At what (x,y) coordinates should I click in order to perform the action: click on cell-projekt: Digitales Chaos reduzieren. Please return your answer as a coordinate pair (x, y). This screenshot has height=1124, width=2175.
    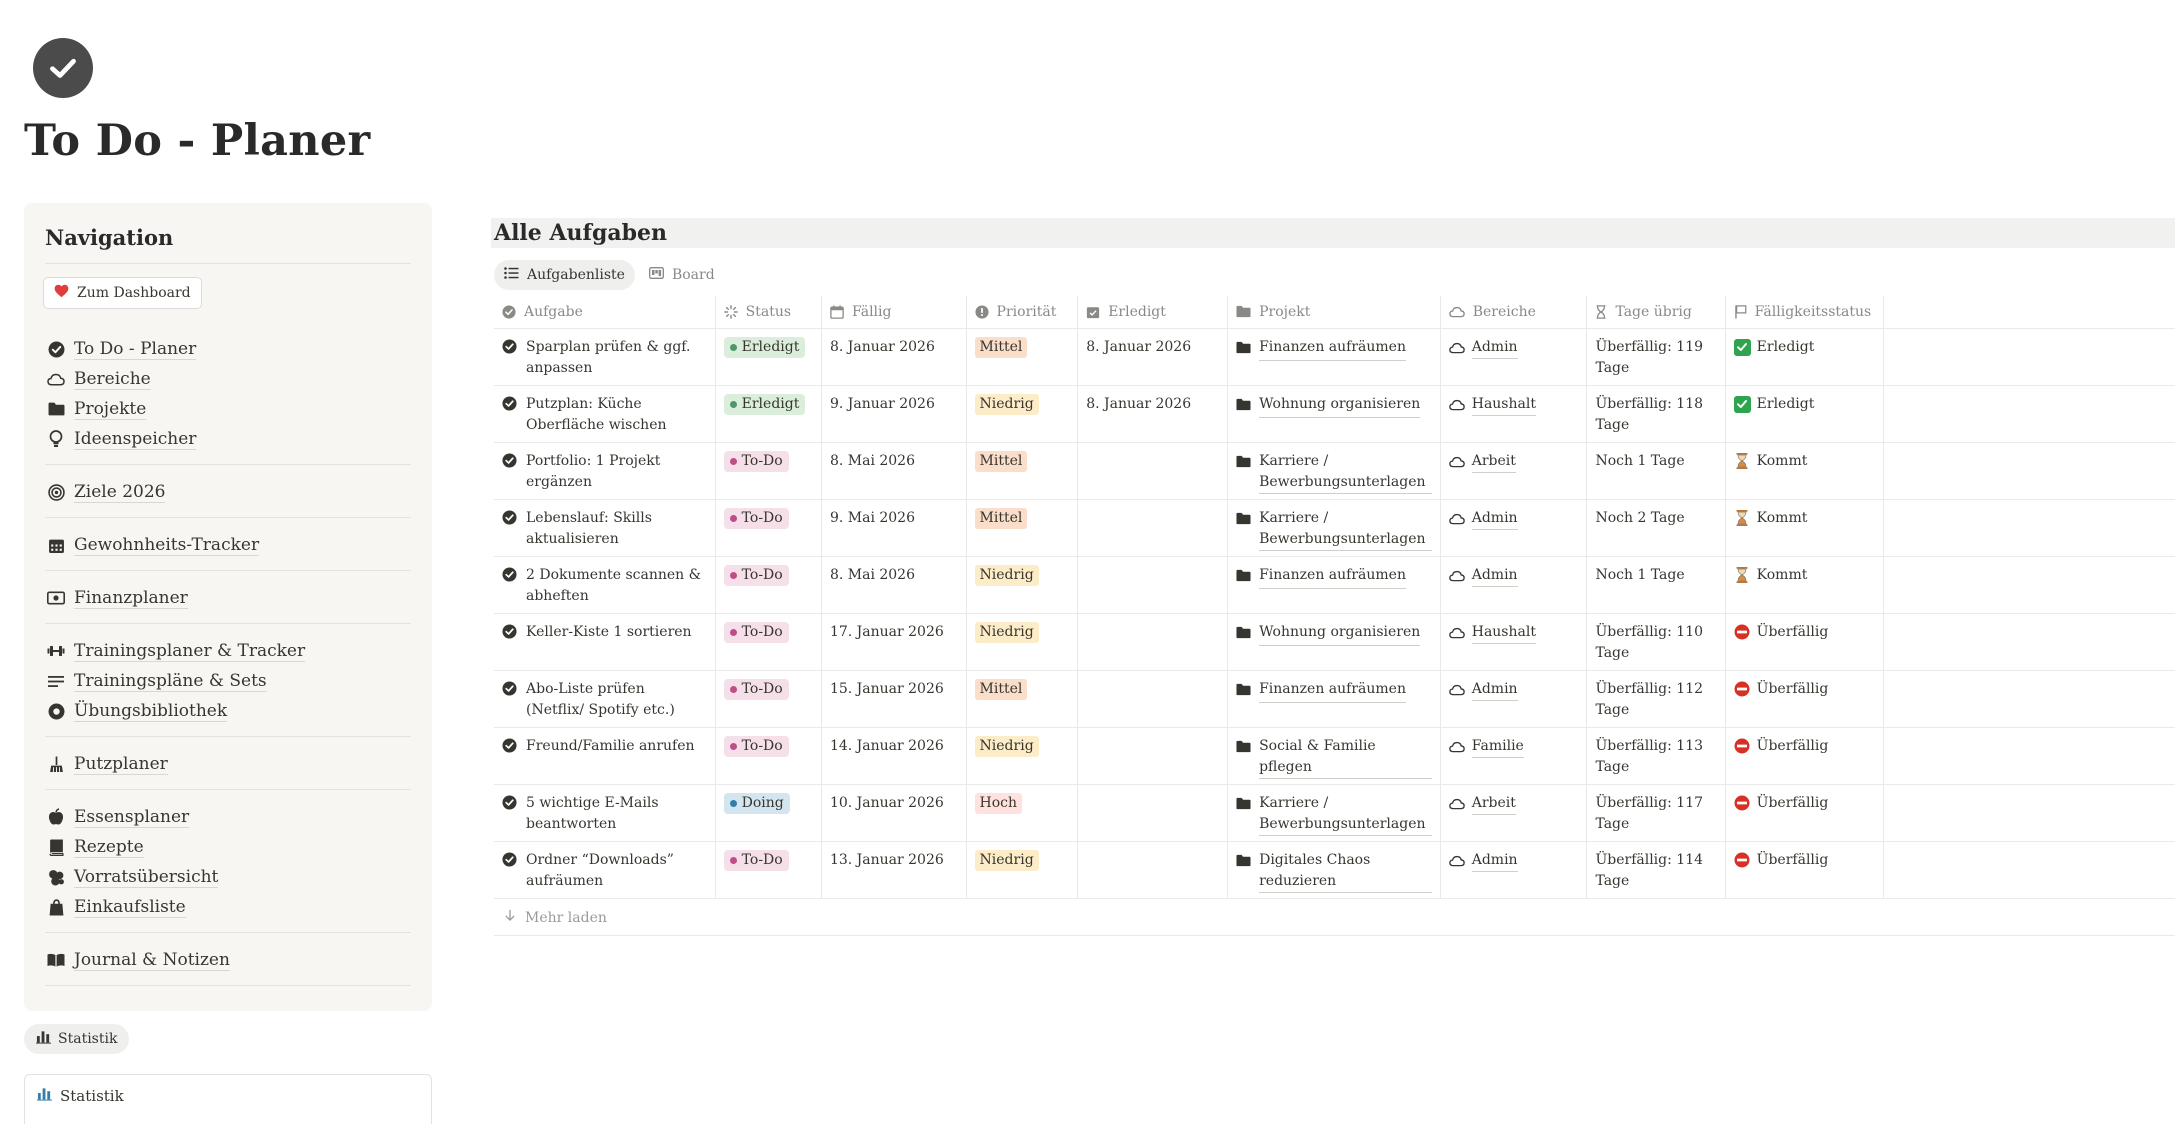
    Looking at the image, I should click on (1334, 870).